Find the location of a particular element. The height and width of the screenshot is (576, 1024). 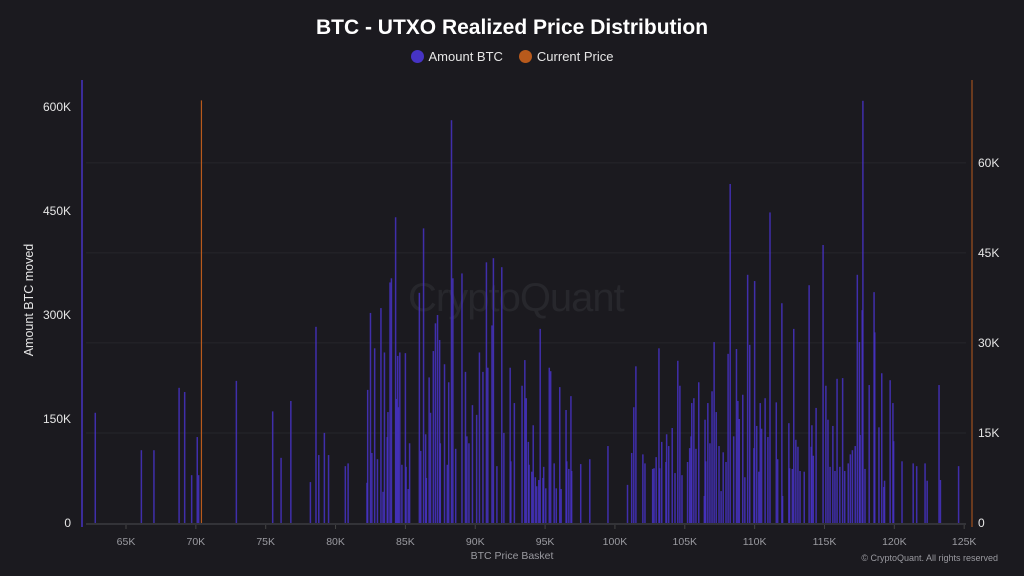

x-tick-label: 65K is located at coordinates (126, 542).